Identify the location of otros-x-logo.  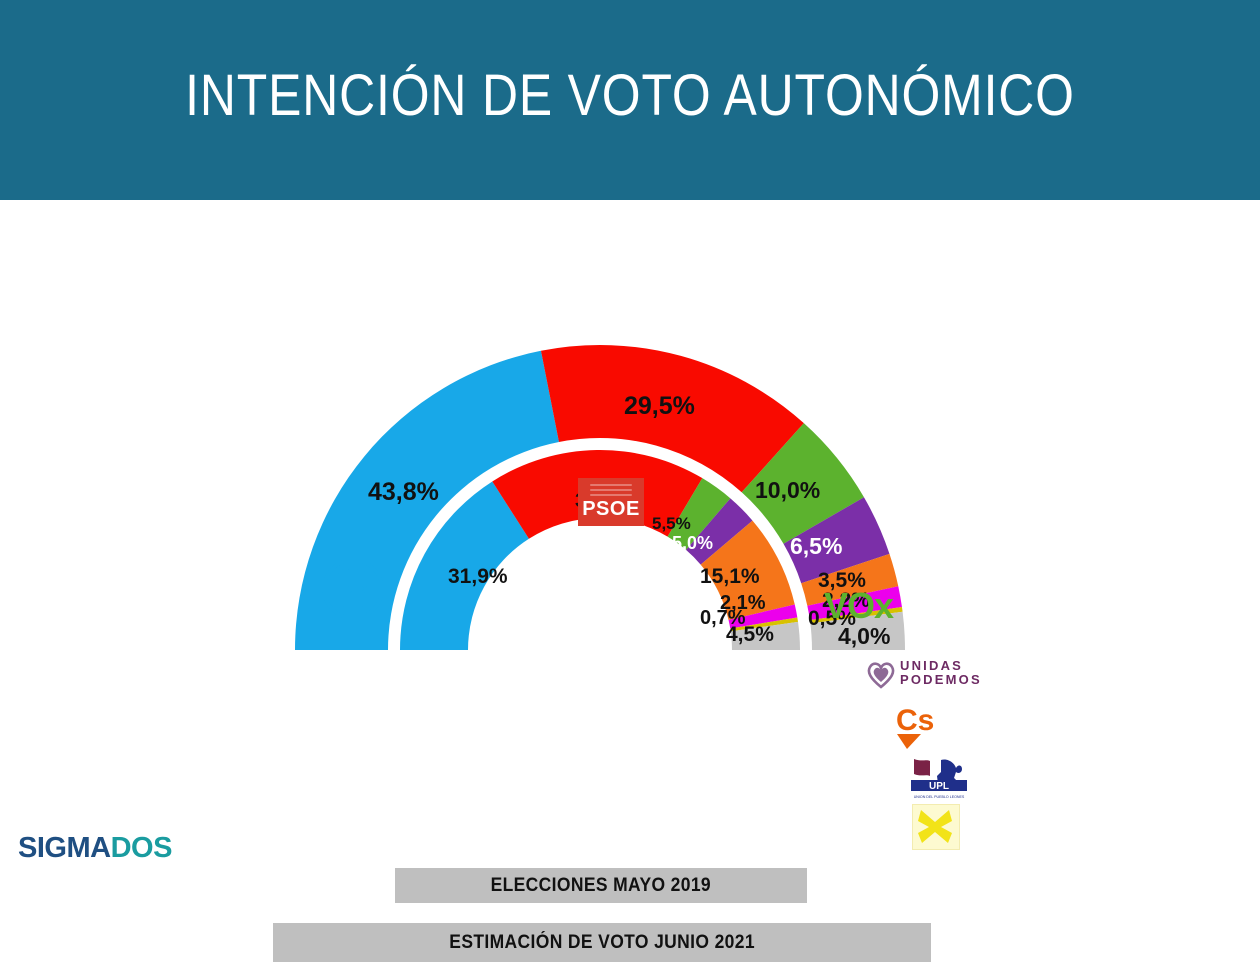
(936, 827).